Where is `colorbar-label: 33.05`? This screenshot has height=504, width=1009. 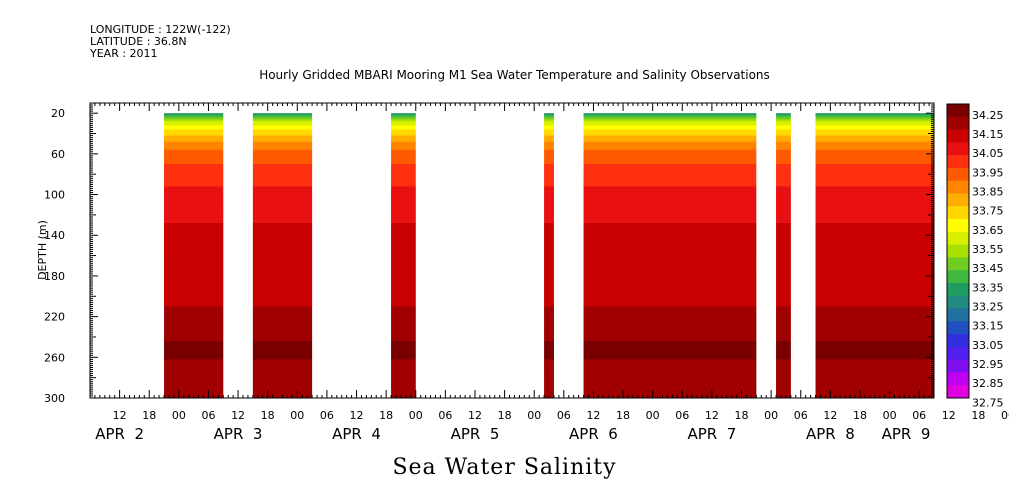 colorbar-label: 33.05 is located at coordinates (988, 345).